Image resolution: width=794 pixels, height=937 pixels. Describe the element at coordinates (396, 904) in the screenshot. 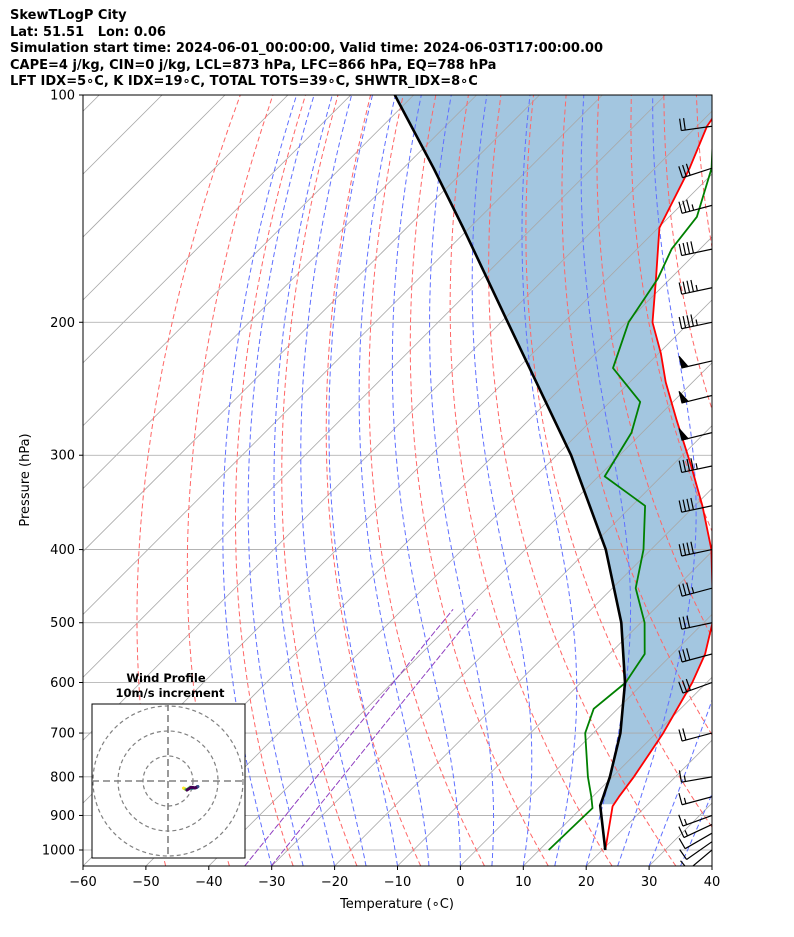

I see `x-axis-label: Temperature (∘C)` at that location.